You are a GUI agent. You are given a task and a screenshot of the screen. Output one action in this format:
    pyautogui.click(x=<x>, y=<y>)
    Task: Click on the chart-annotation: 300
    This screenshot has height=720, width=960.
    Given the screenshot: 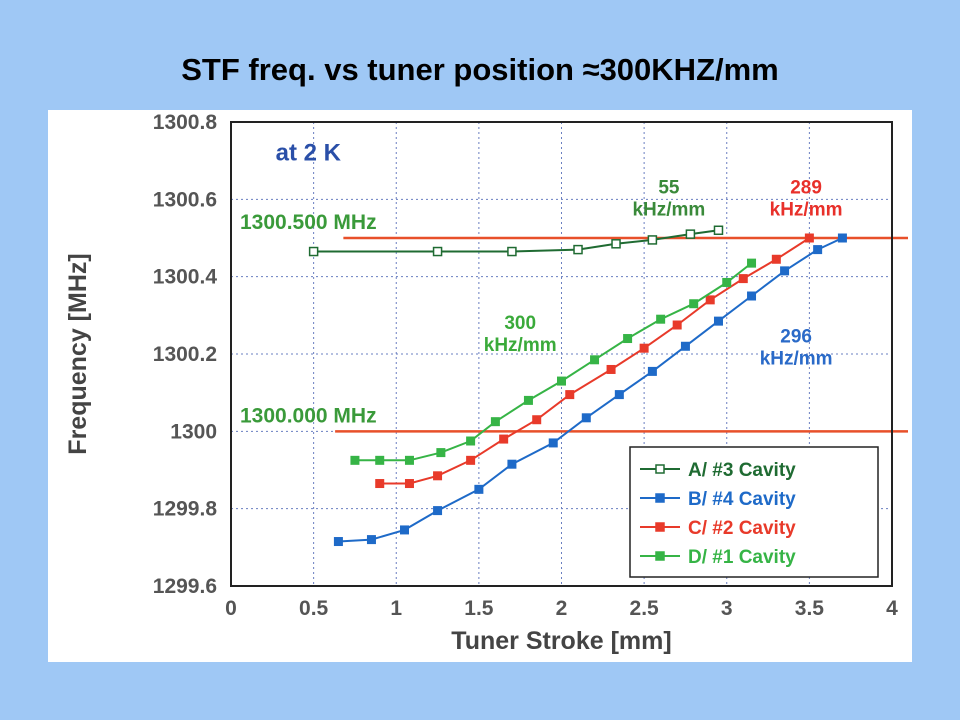 What is the action you would take?
    pyautogui.click(x=520, y=323)
    